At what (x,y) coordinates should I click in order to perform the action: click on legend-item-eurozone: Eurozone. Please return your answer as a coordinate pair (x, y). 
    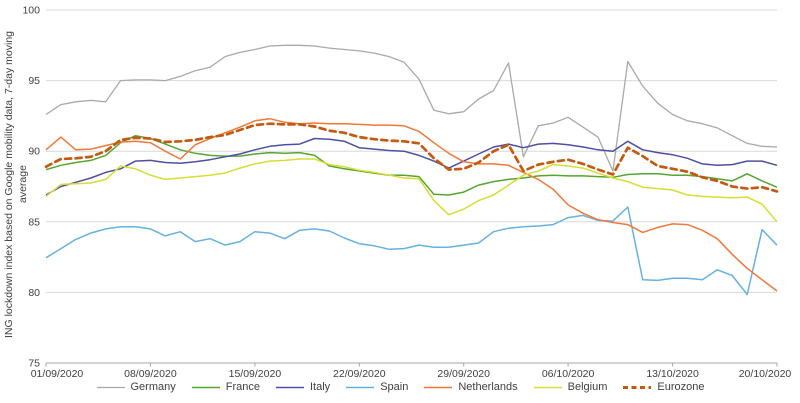
    Looking at the image, I should click on (663, 387).